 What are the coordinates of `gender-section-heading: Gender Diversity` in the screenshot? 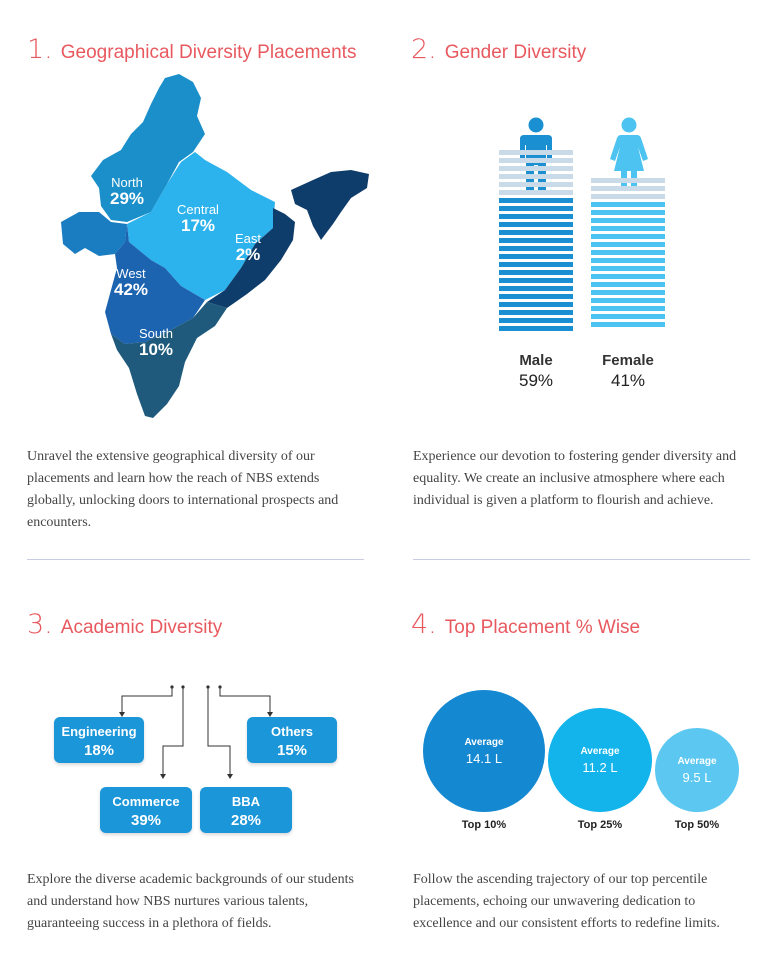 It's located at (515, 52).